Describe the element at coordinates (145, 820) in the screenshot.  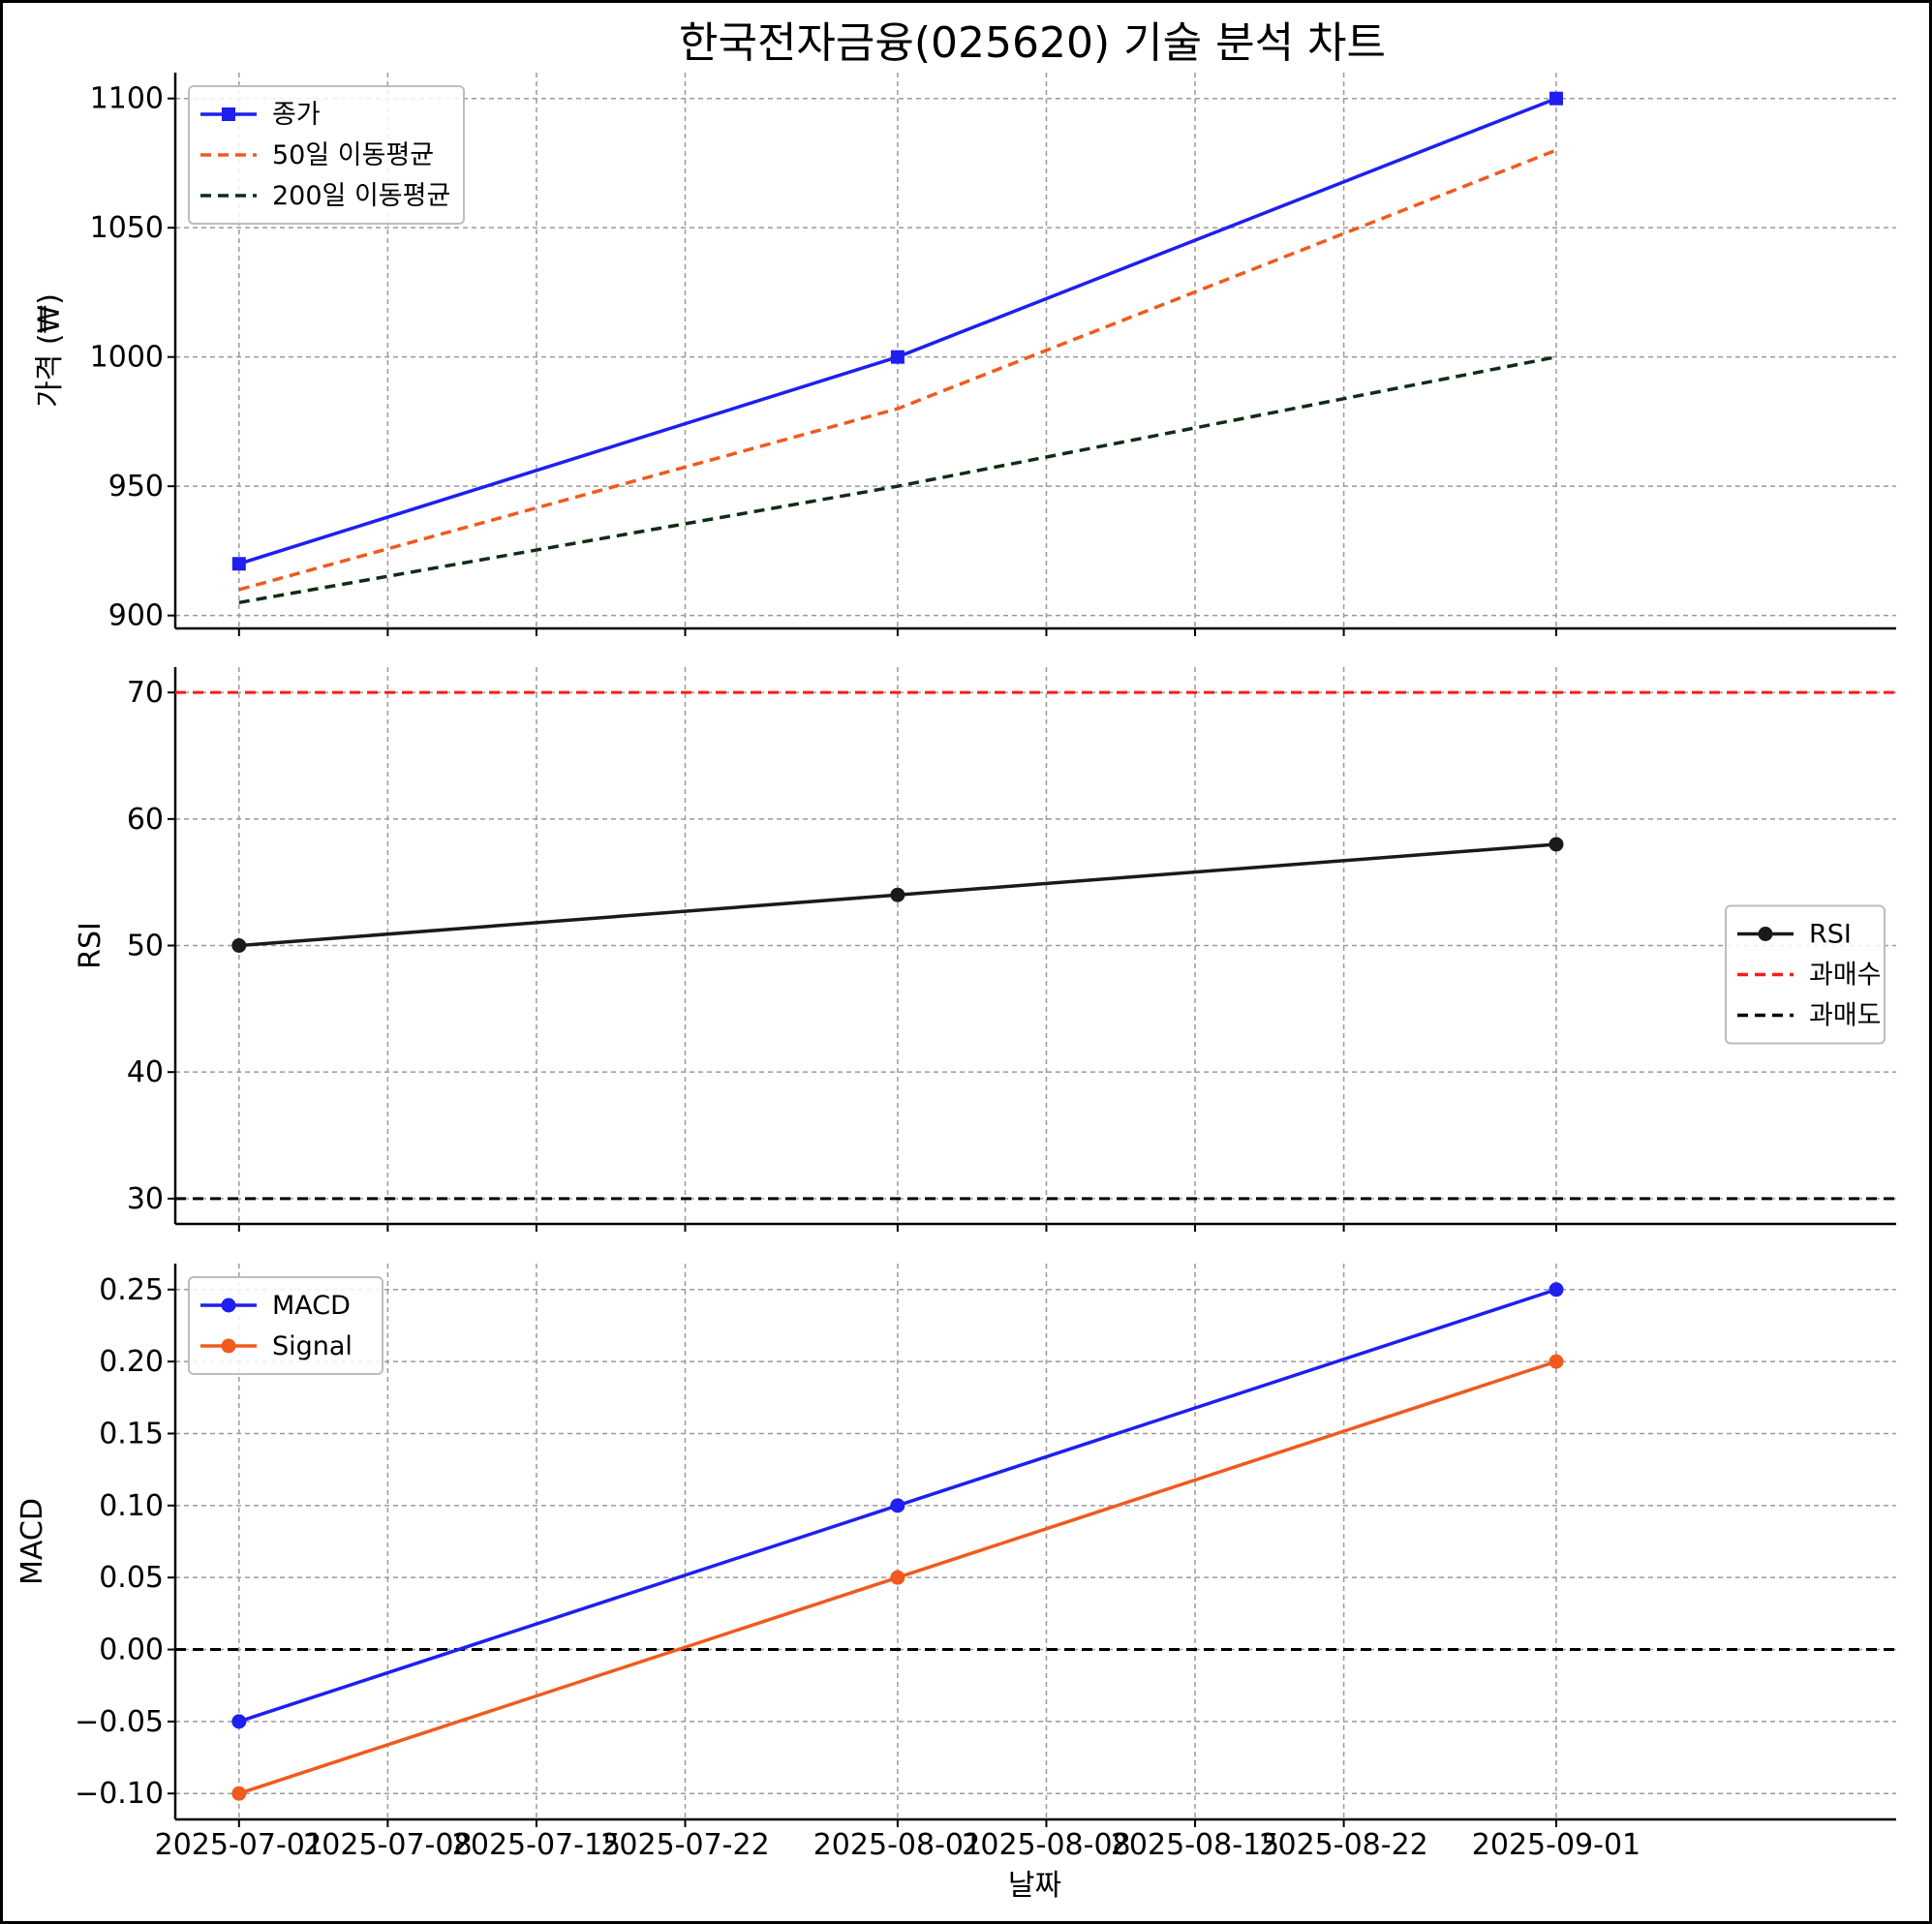
I see `y-tick-label: 60` at that location.